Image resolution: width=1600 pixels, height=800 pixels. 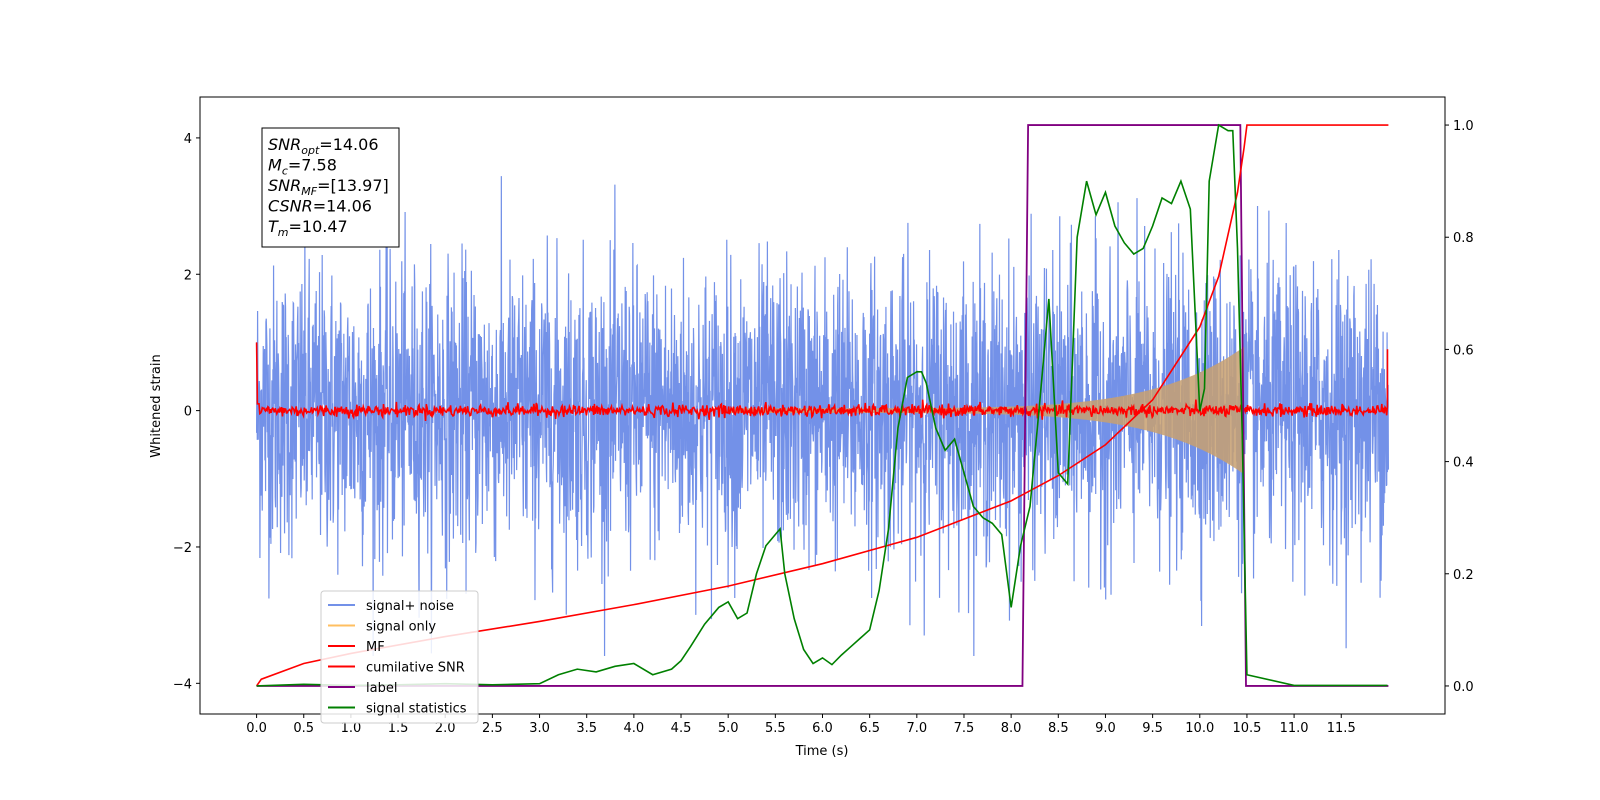 What do you see at coordinates (308, 228) in the screenshot?
I see `annotation-line: Tm=10.47` at bounding box center [308, 228].